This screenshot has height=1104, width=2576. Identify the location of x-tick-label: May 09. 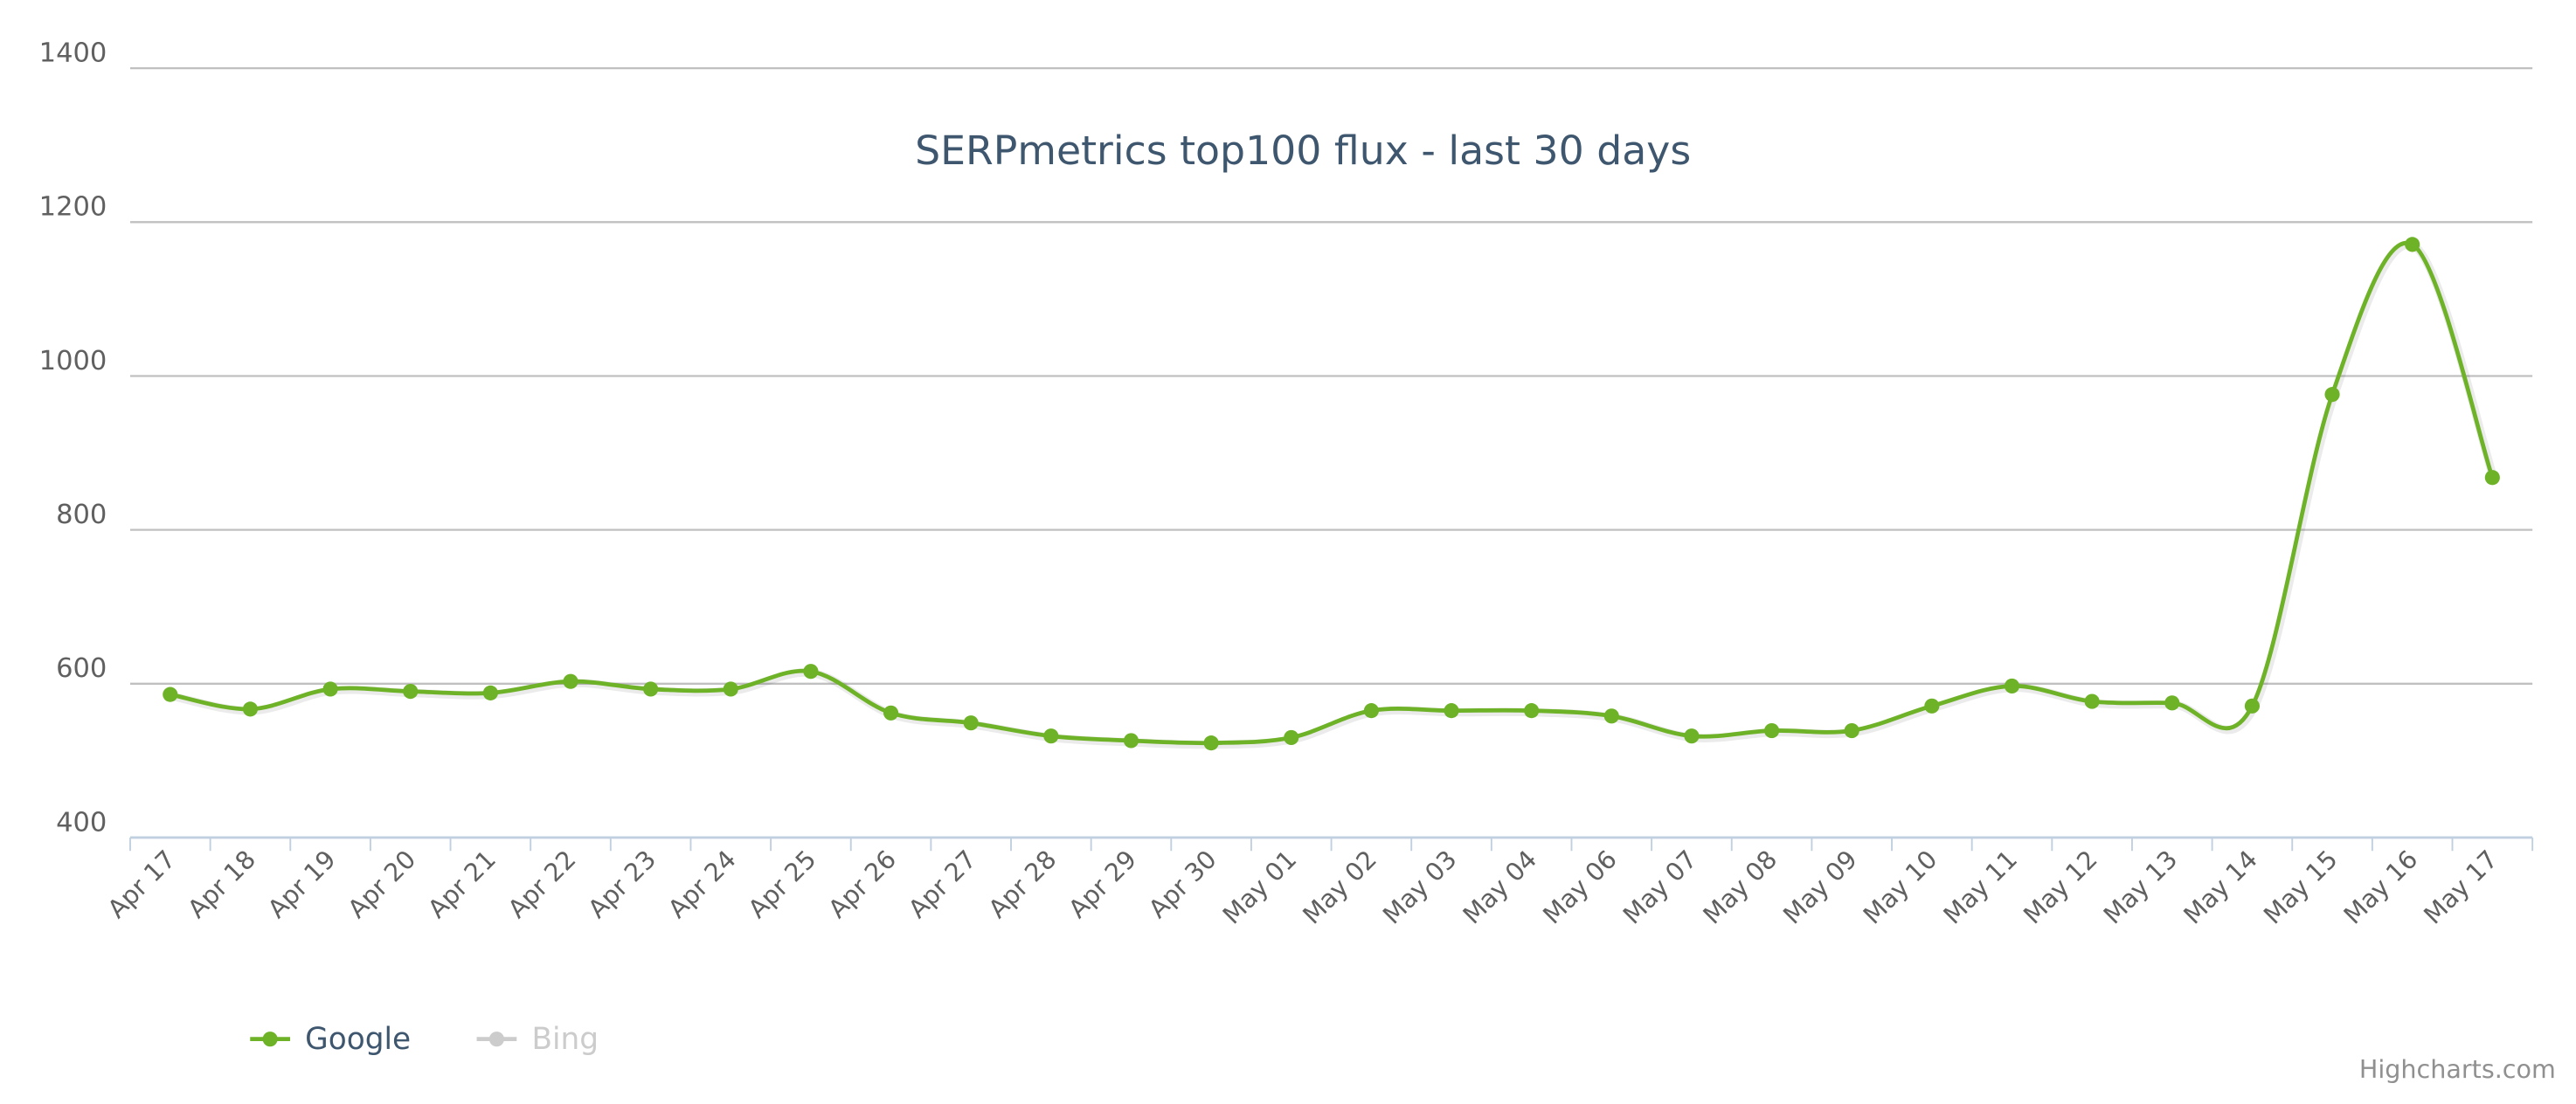
(1820, 887).